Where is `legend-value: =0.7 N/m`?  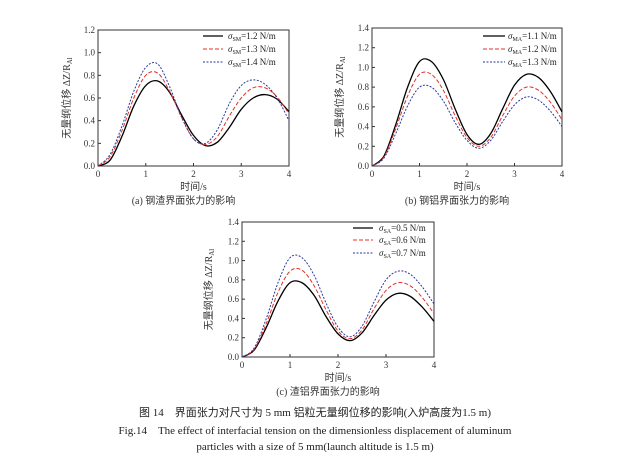
legend-value: =0.7 N/m is located at coordinates (408, 253).